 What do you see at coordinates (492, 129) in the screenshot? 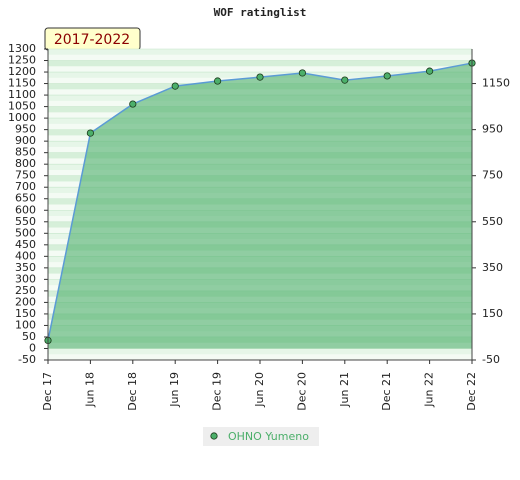
I see `y2-tick-label: 950` at bounding box center [492, 129].